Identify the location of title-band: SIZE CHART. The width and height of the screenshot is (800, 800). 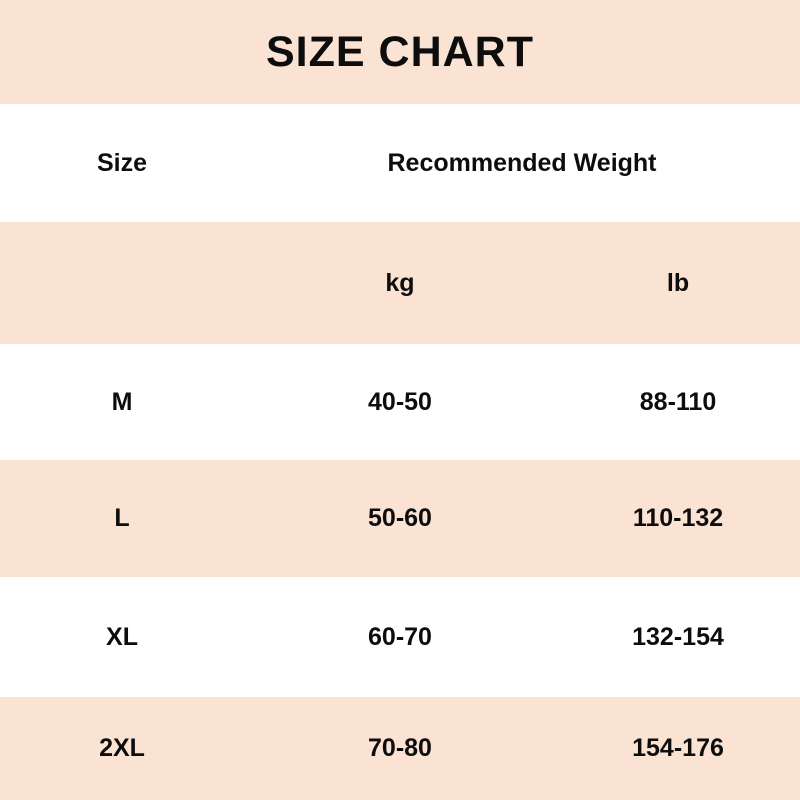
(400, 52).